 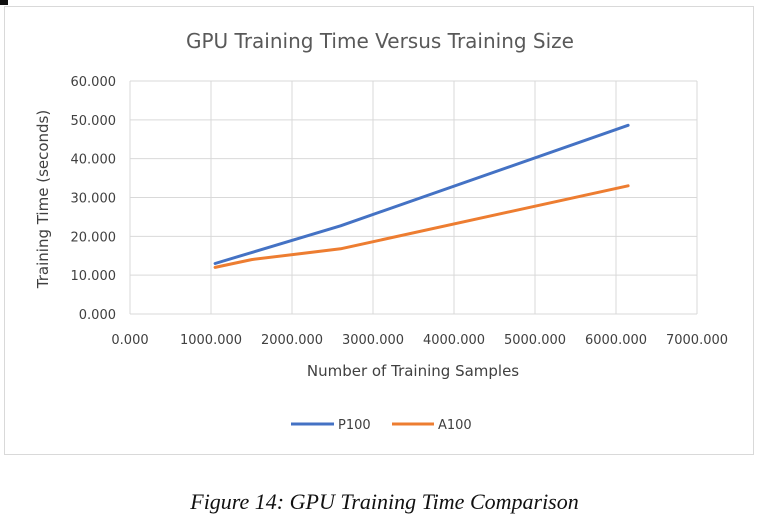 What do you see at coordinates (94, 160) in the screenshot?
I see `y-tick-label: 40.000` at bounding box center [94, 160].